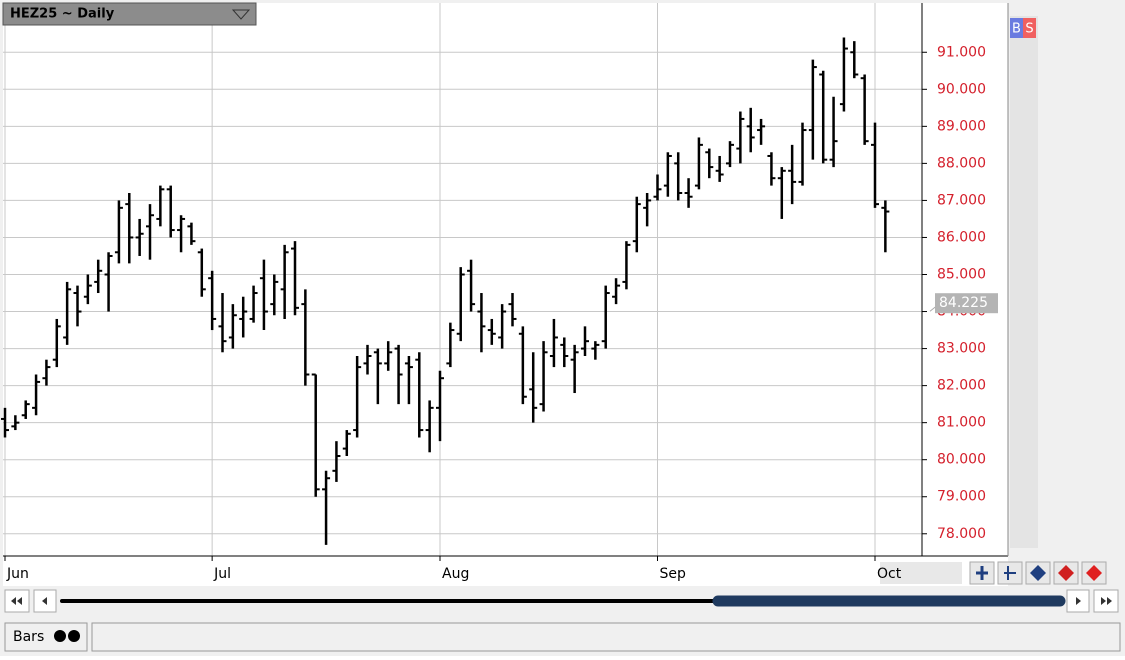 Image resolution: width=1125 pixels, height=660 pixels. I want to click on y-tick-label: 89.000, so click(961, 126).